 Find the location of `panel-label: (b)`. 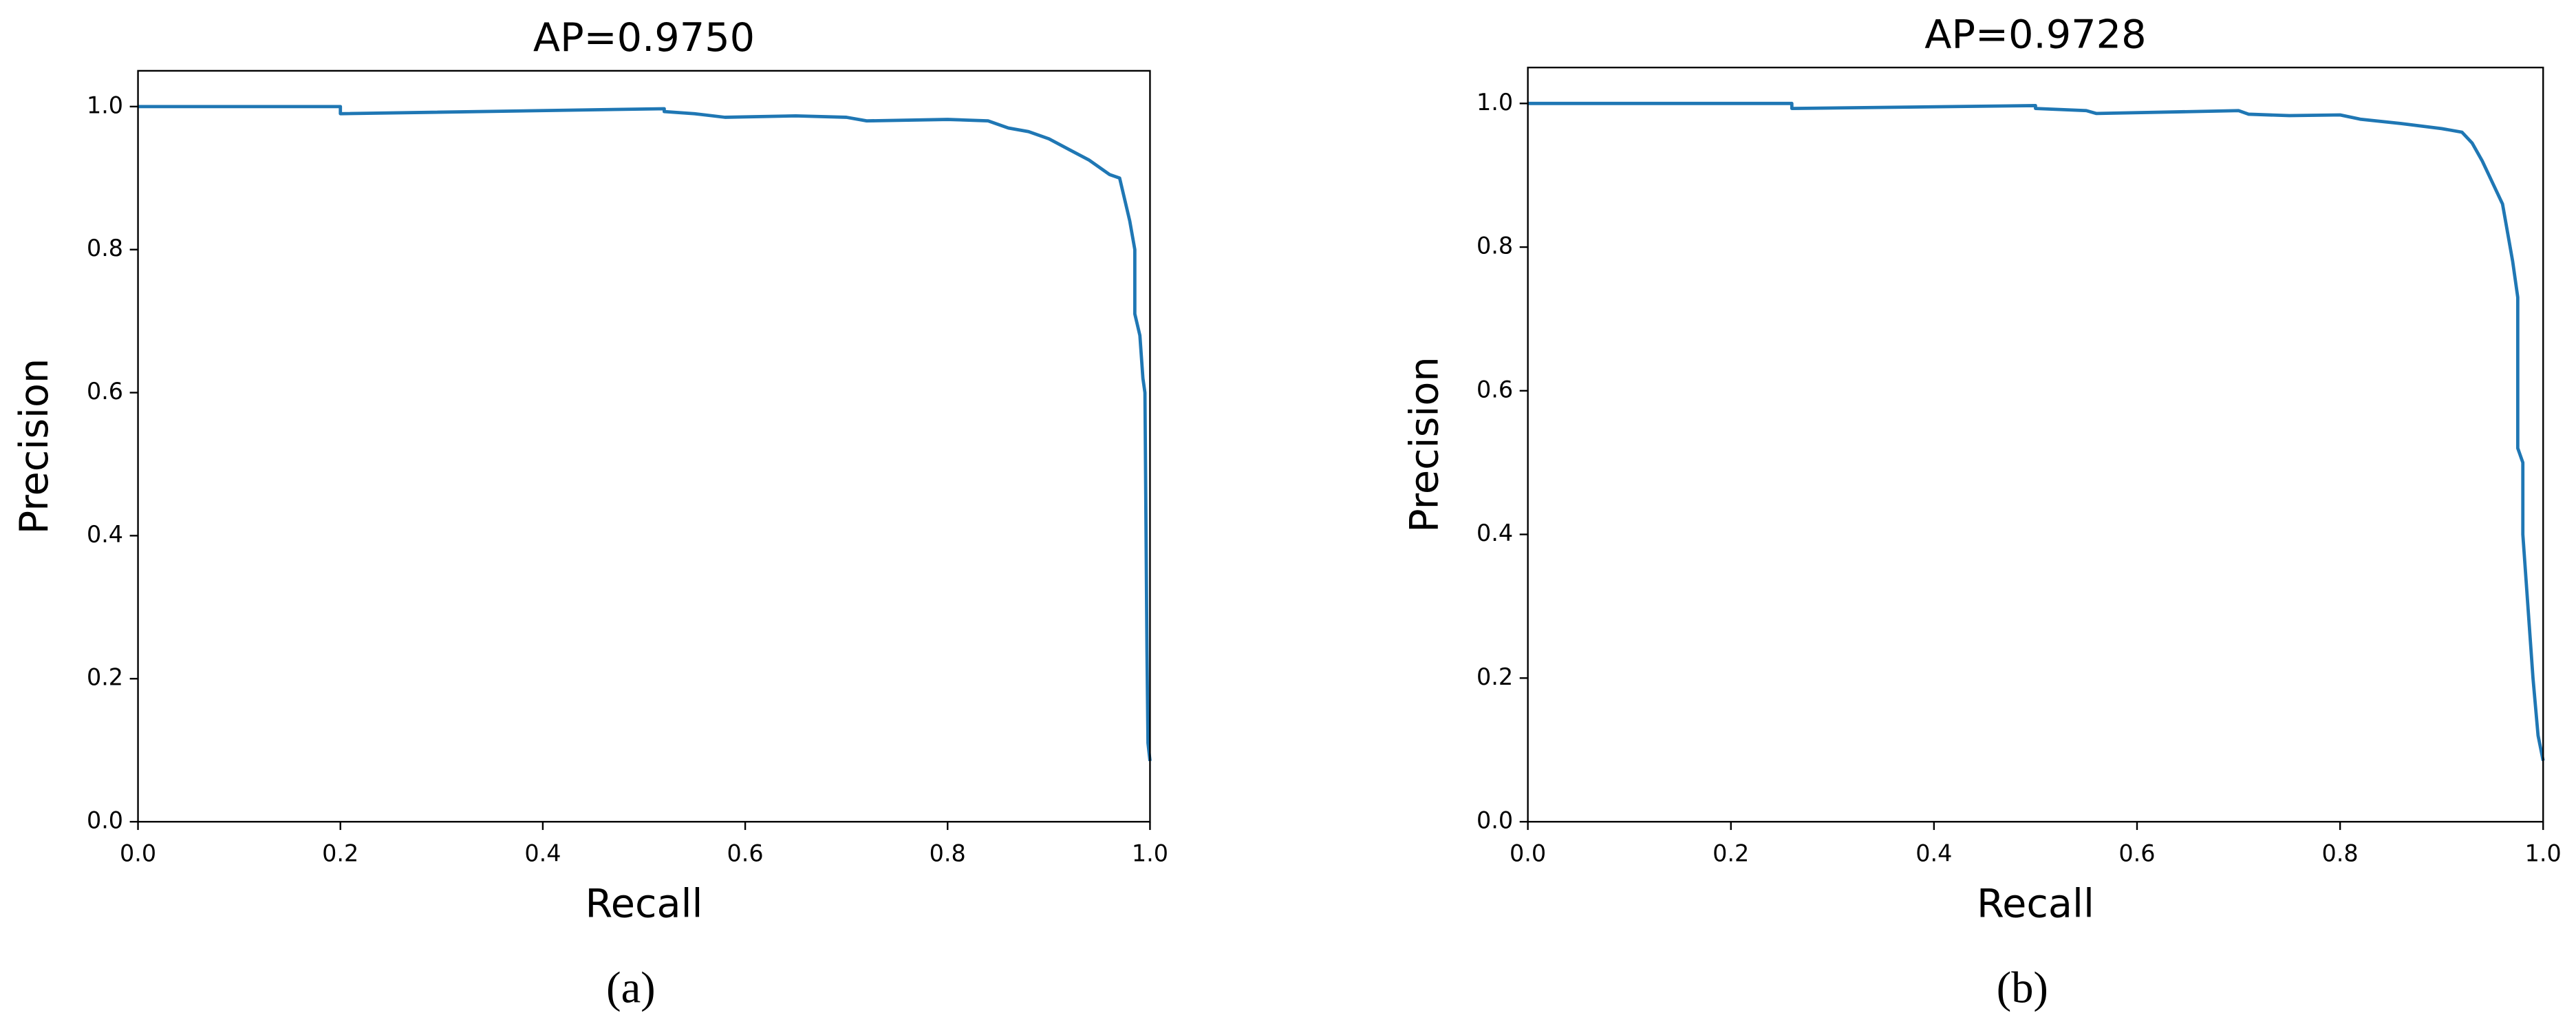

panel-label: (b) is located at coordinates (2022, 988).